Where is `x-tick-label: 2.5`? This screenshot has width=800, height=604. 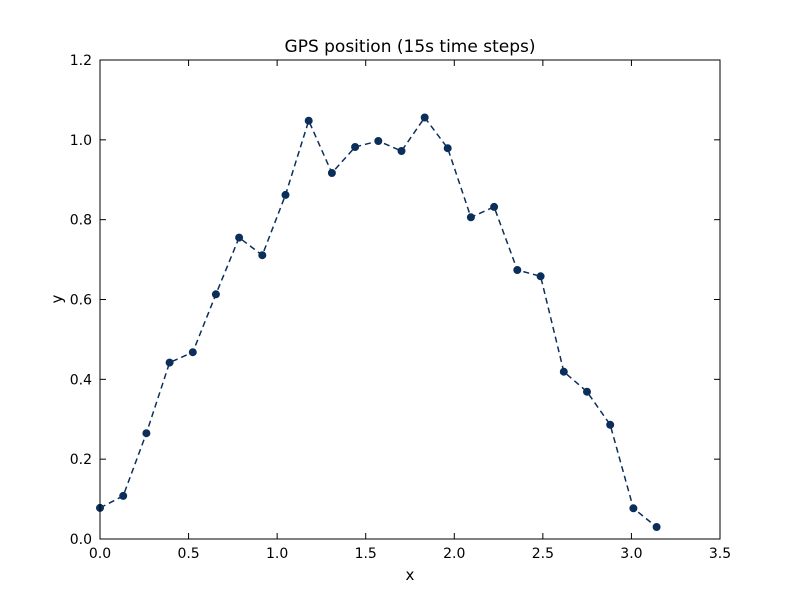
x-tick-label: 2.5 is located at coordinates (543, 554).